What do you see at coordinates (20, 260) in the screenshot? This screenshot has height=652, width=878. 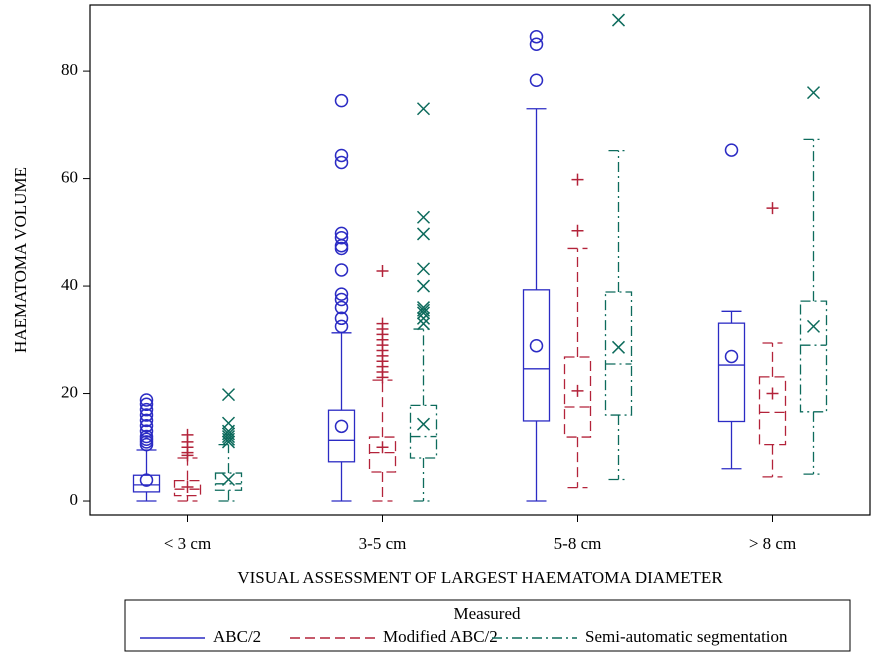 I see `y-axis-label: HAEMATOMA VOLUME` at bounding box center [20, 260].